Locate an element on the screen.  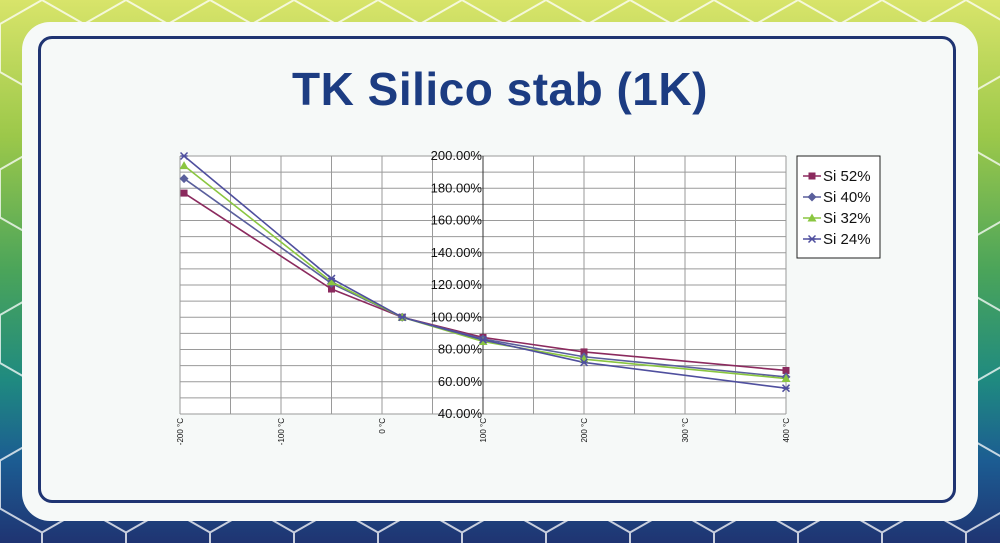
x-tick-label: -100 °C is located at coordinates (281, 431).